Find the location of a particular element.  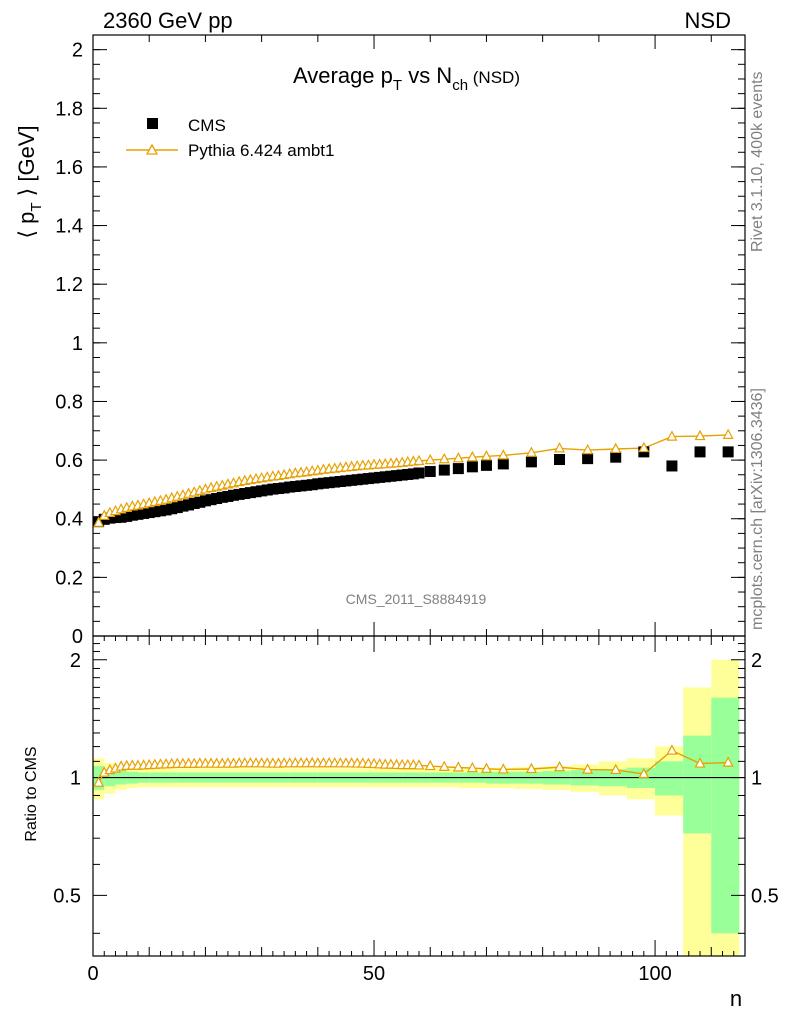

analysis-watermark: CMS_2011_S8884919 is located at coordinates (416, 599).